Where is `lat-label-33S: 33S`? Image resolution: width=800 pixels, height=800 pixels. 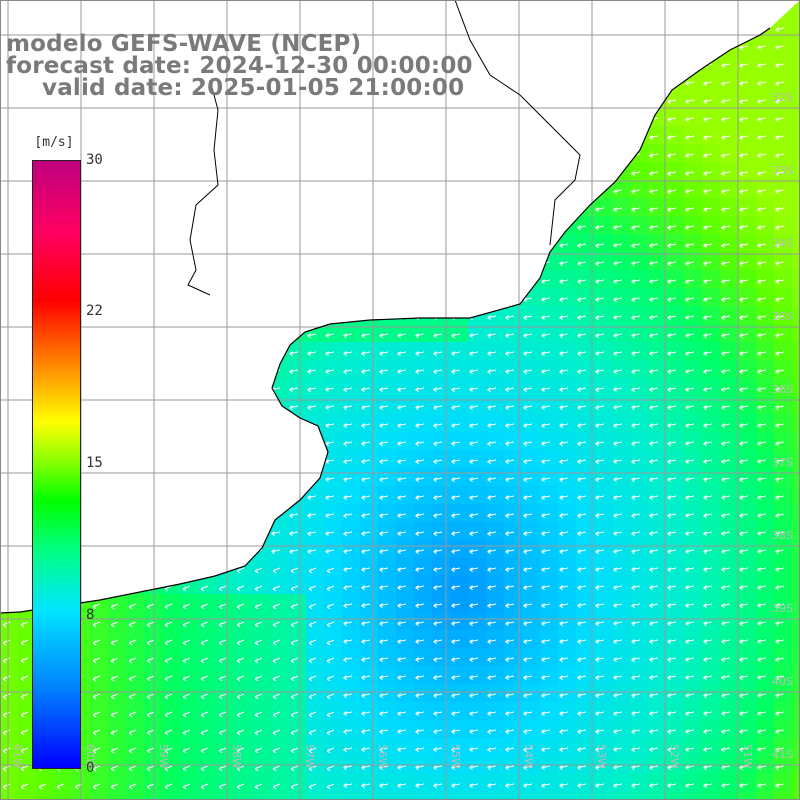 lat-label-33S: 33S is located at coordinates (782, 170).